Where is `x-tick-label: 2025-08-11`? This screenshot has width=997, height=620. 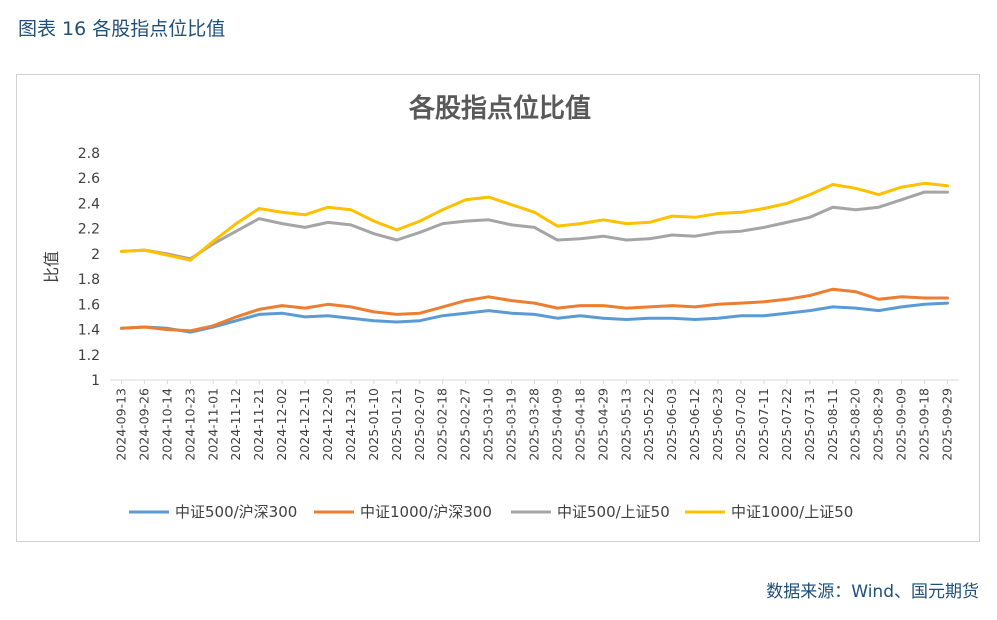 x-tick-label: 2025-08-11 is located at coordinates (832, 424).